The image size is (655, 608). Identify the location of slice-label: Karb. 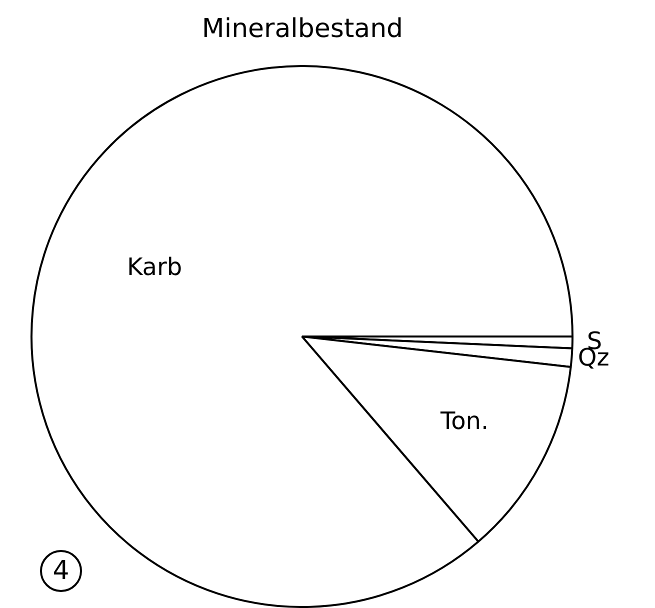
(154, 267).